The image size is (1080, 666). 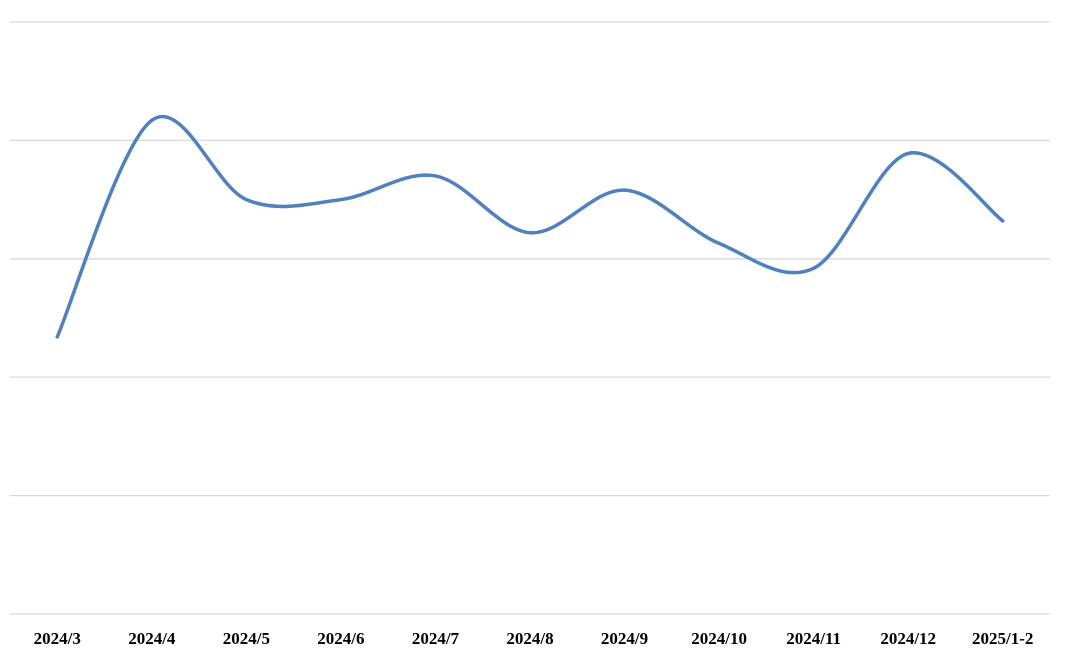 I want to click on x-tick-label: 2024/5, so click(x=246, y=638).